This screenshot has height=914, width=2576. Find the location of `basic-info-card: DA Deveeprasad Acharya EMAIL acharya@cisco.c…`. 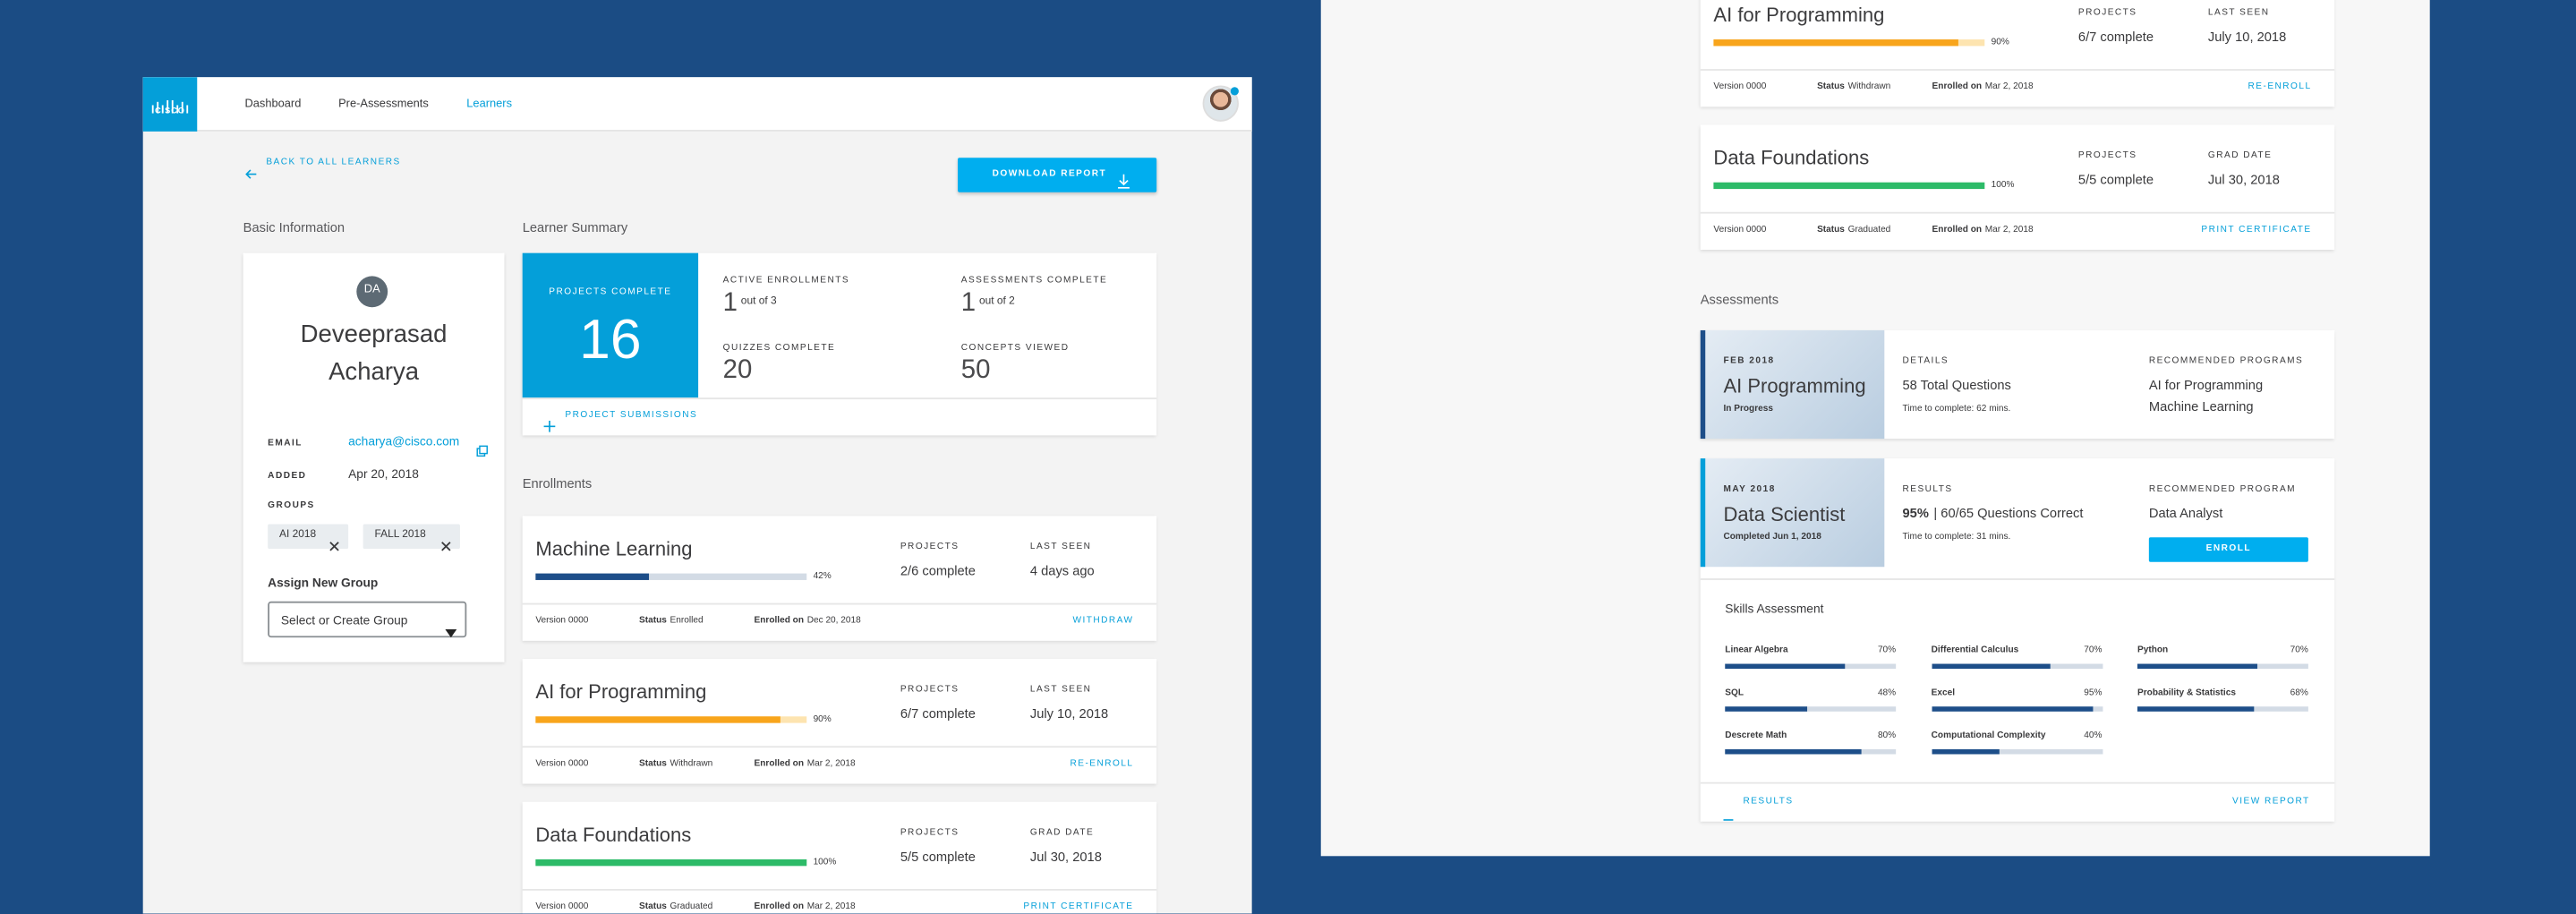

basic-info-card: DA Deveeprasad Acharya EMAIL acharya@cisco.c… is located at coordinates (374, 457).